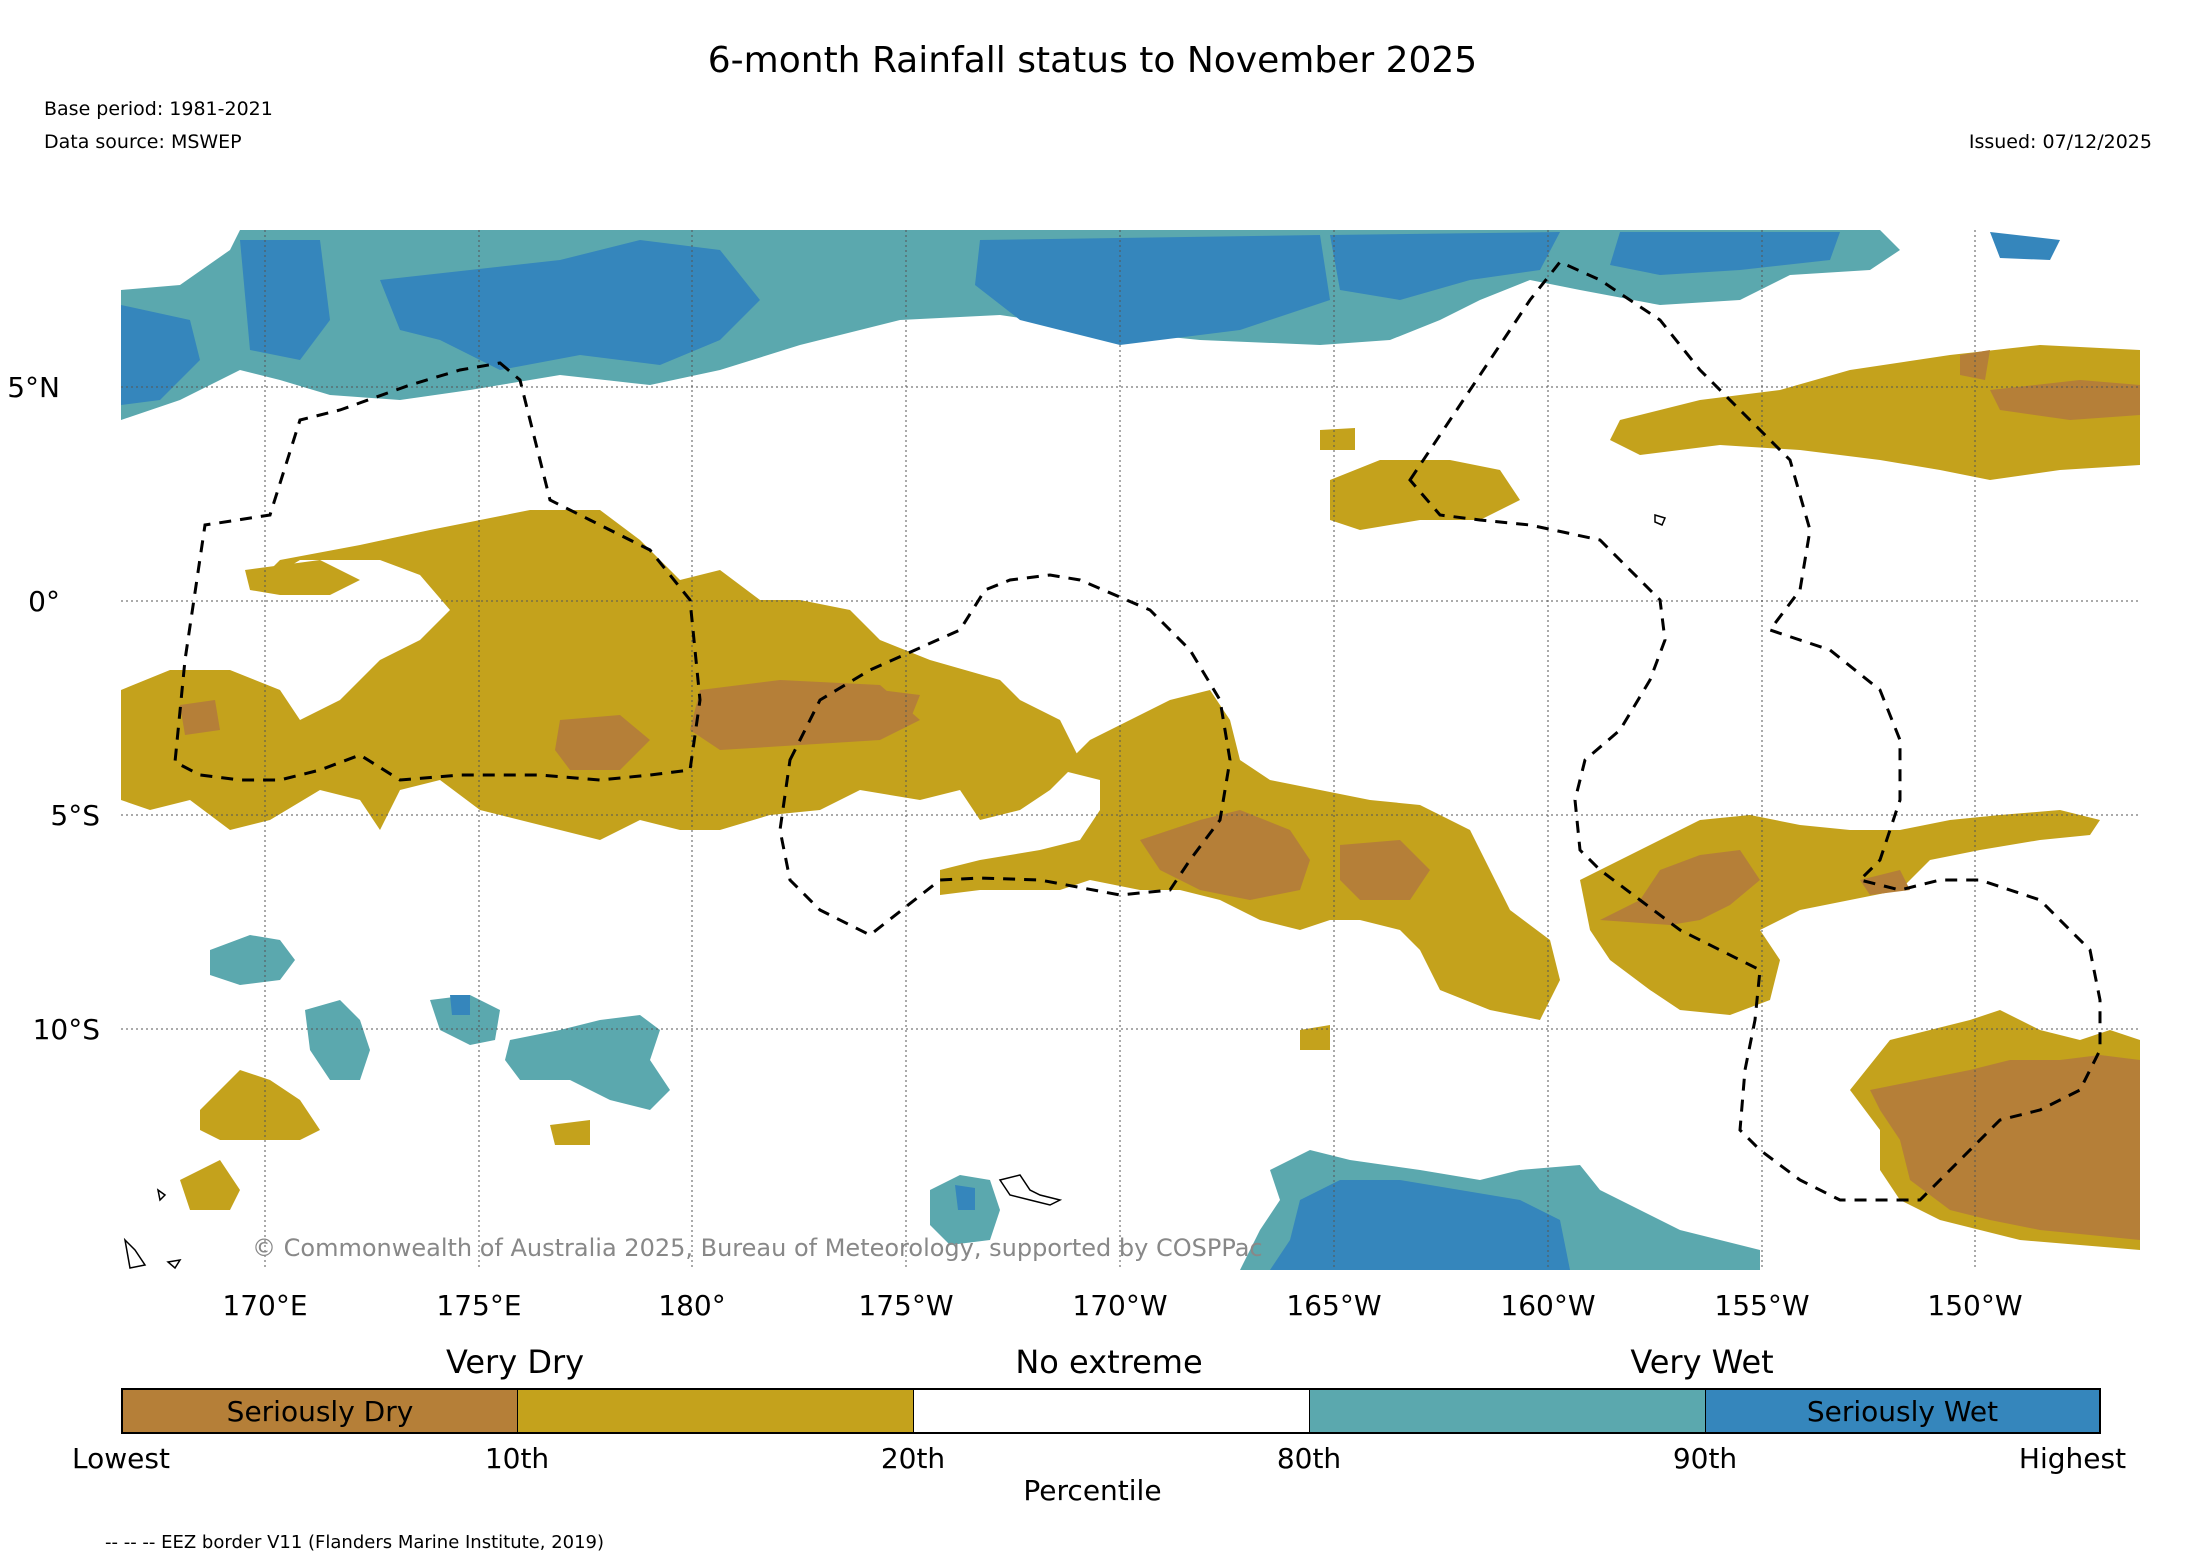 This screenshot has width=2185, height=1563. Describe the element at coordinates (1090, 318) in the screenshot. I see `seriously-wet-region-north` at that location.